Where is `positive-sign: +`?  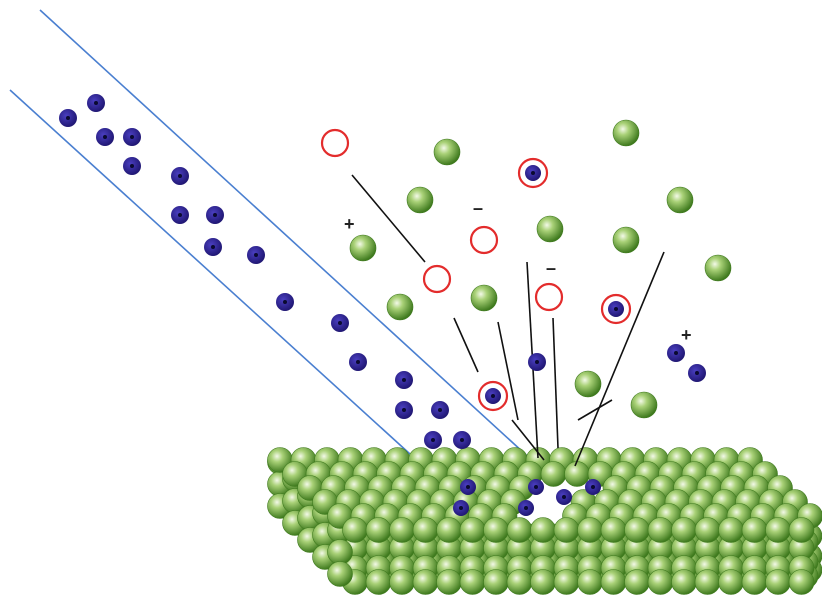 positive-sign: + is located at coordinates (349, 224).